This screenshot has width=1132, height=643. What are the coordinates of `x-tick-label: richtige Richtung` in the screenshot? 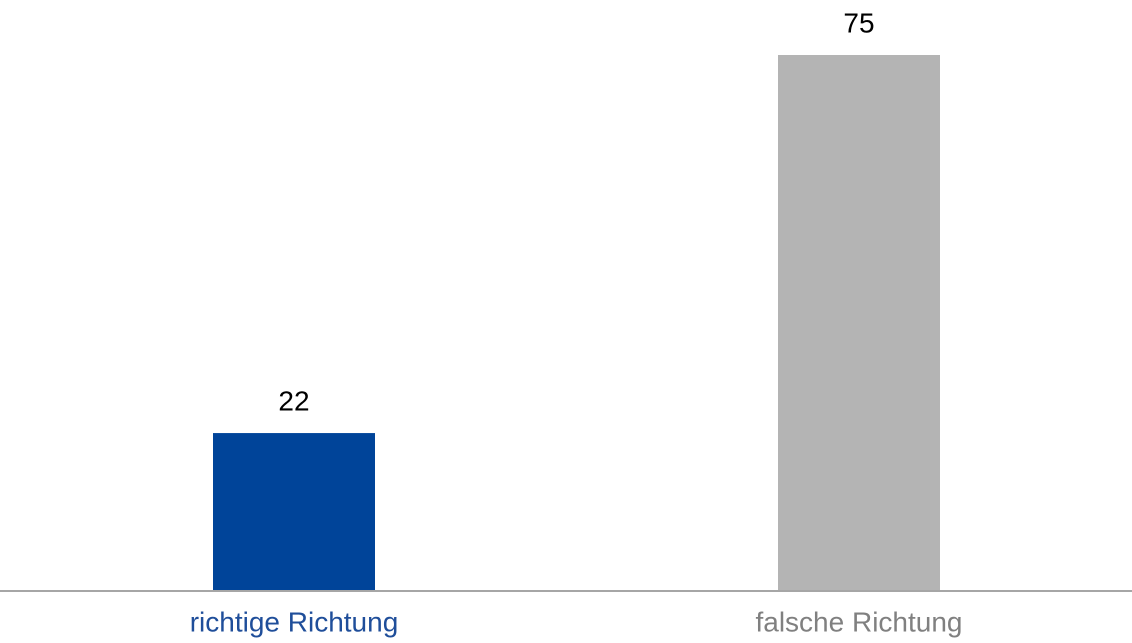 It's located at (294, 621).